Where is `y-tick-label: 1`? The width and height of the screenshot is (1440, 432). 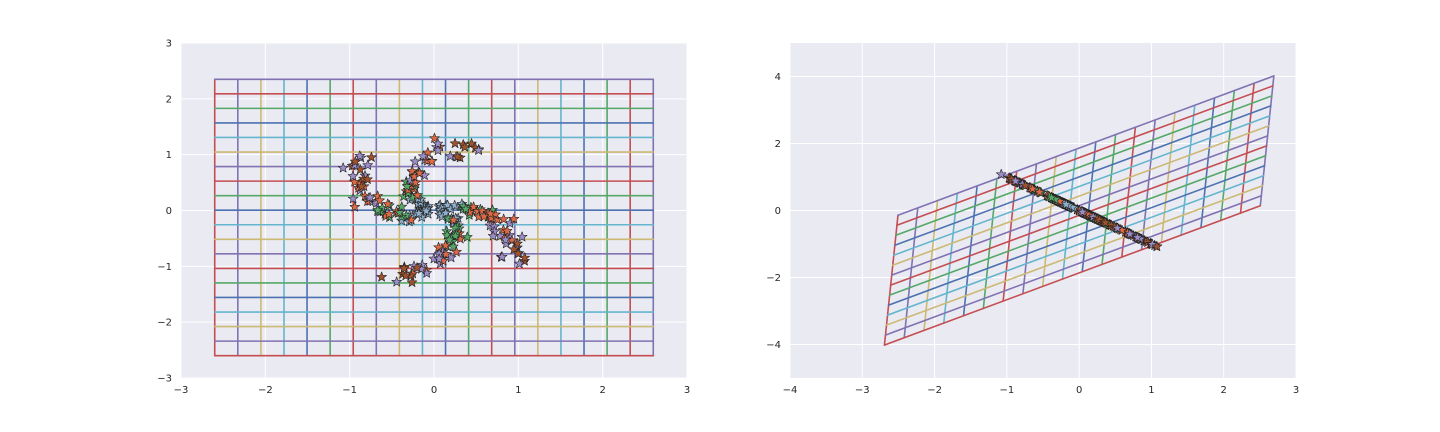 y-tick-label: 1 is located at coordinates (169, 155).